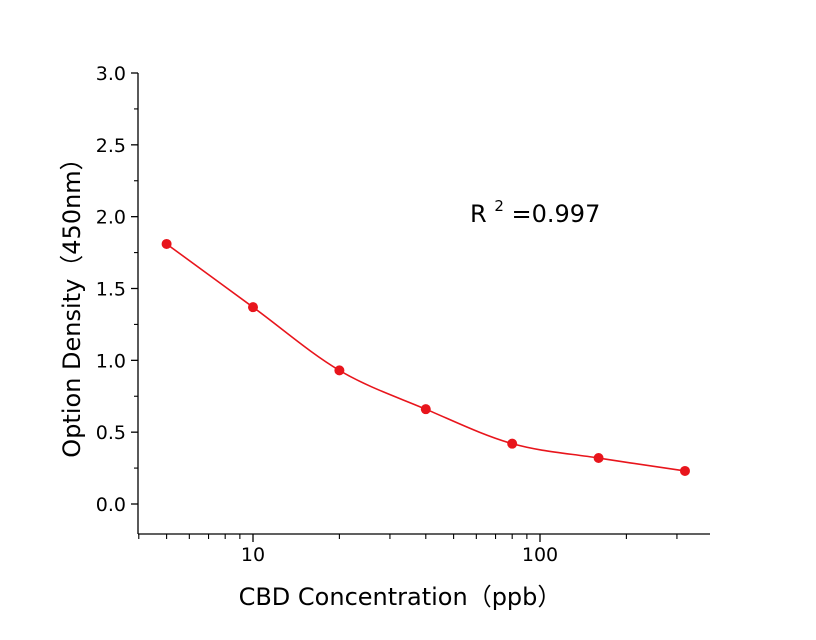 This screenshot has width=816, height=640. I want to click on x-tick-label: 100, so click(540, 555).